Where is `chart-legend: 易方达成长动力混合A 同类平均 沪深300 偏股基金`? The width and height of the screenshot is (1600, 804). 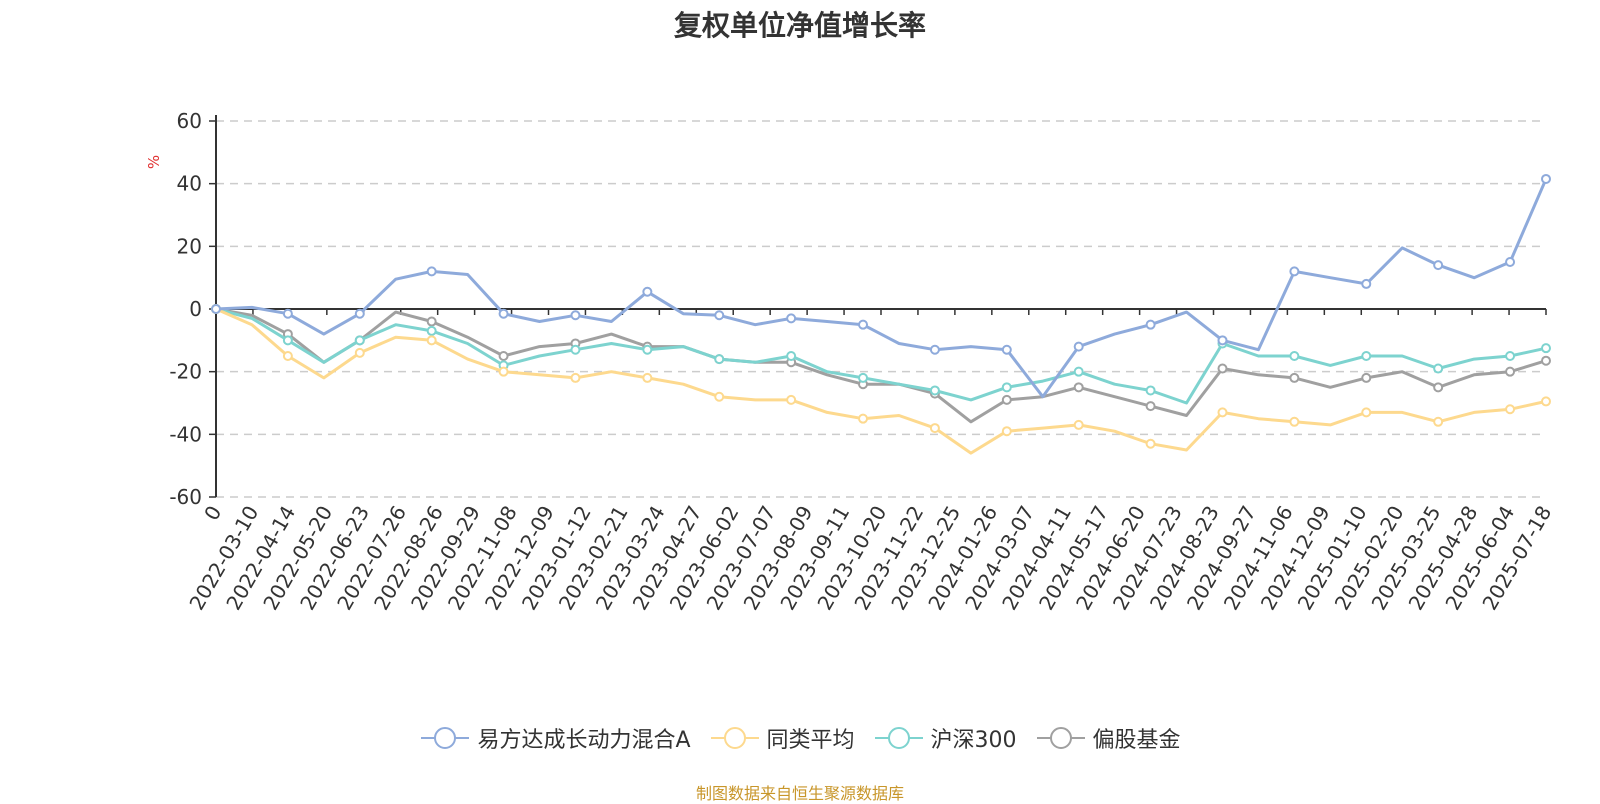 chart-legend: 易方达成长动力混合A 同类平均 沪深300 偏股基金 is located at coordinates (800, 738).